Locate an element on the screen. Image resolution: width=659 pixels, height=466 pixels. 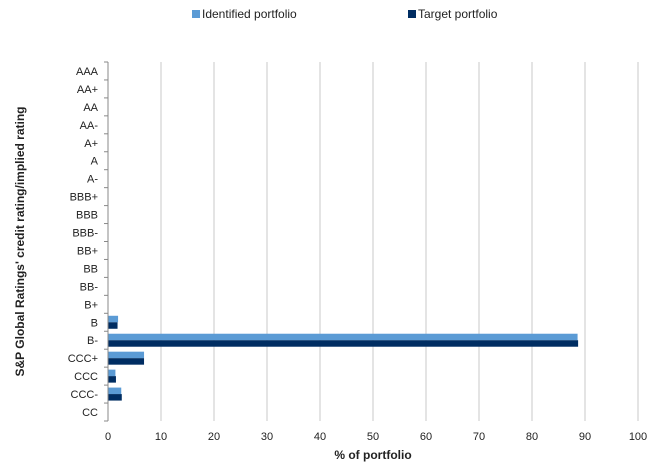
bar-identified-CCC is located at coordinates (112, 373).